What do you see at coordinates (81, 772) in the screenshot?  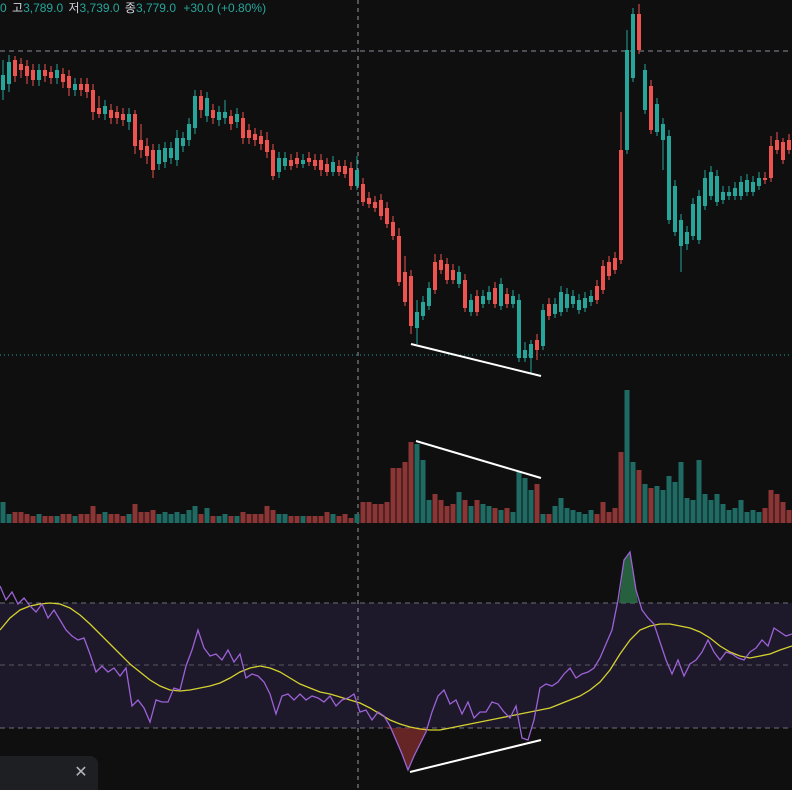 I see `close-icon: ✕` at bounding box center [81, 772].